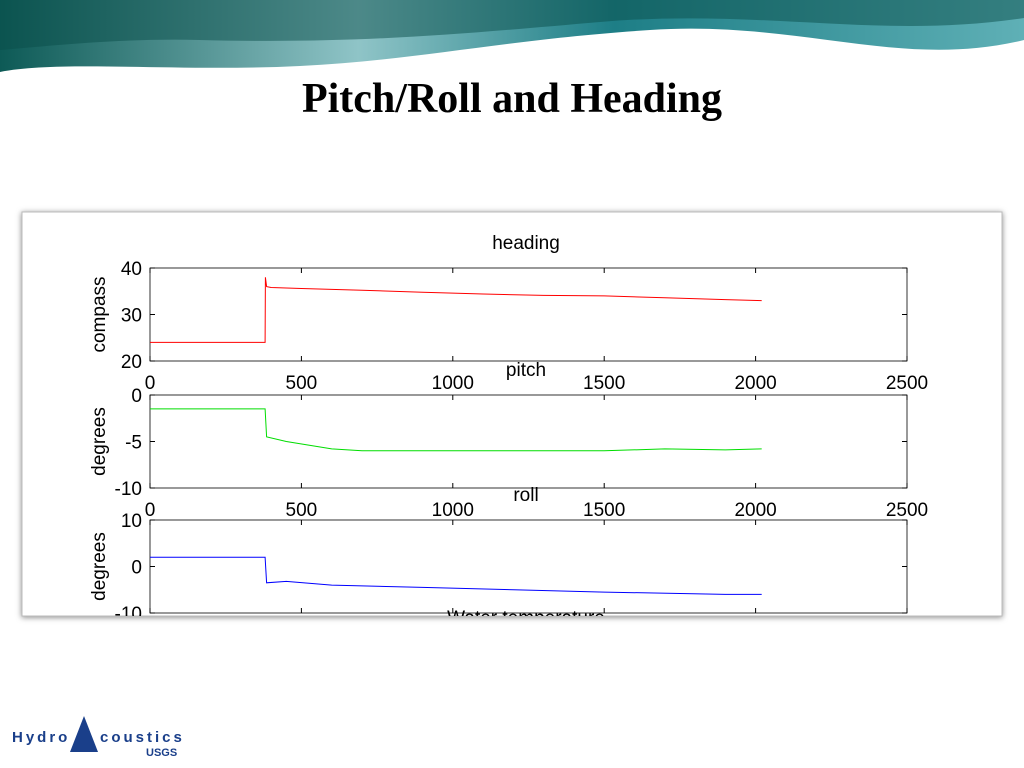  I want to click on header-wave-dark, so click(512, 25).